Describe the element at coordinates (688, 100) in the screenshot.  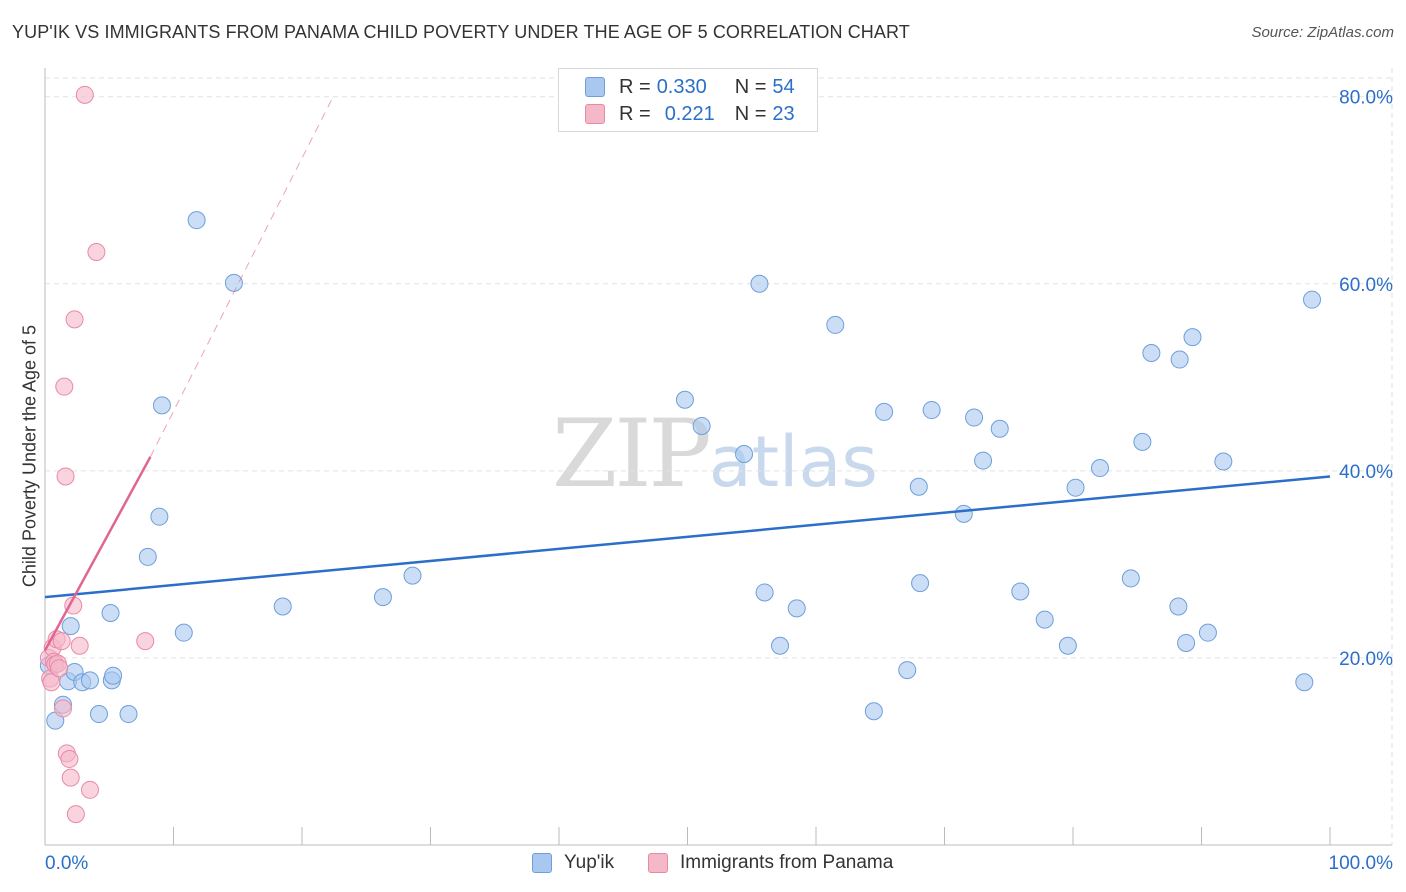
I see `correlation-legend: R = 0.330 N = 54 R = 0.221 N = 23` at that location.